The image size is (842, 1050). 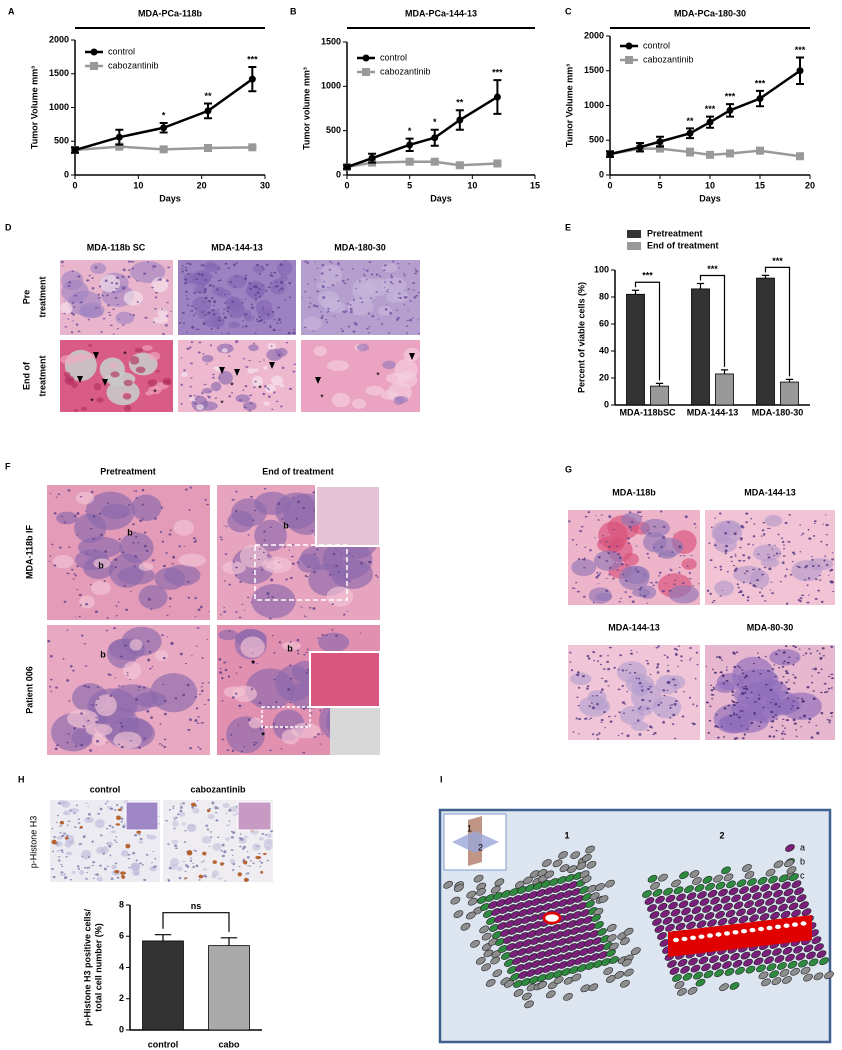 I want to click on inset-label: 1, so click(x=469, y=828).